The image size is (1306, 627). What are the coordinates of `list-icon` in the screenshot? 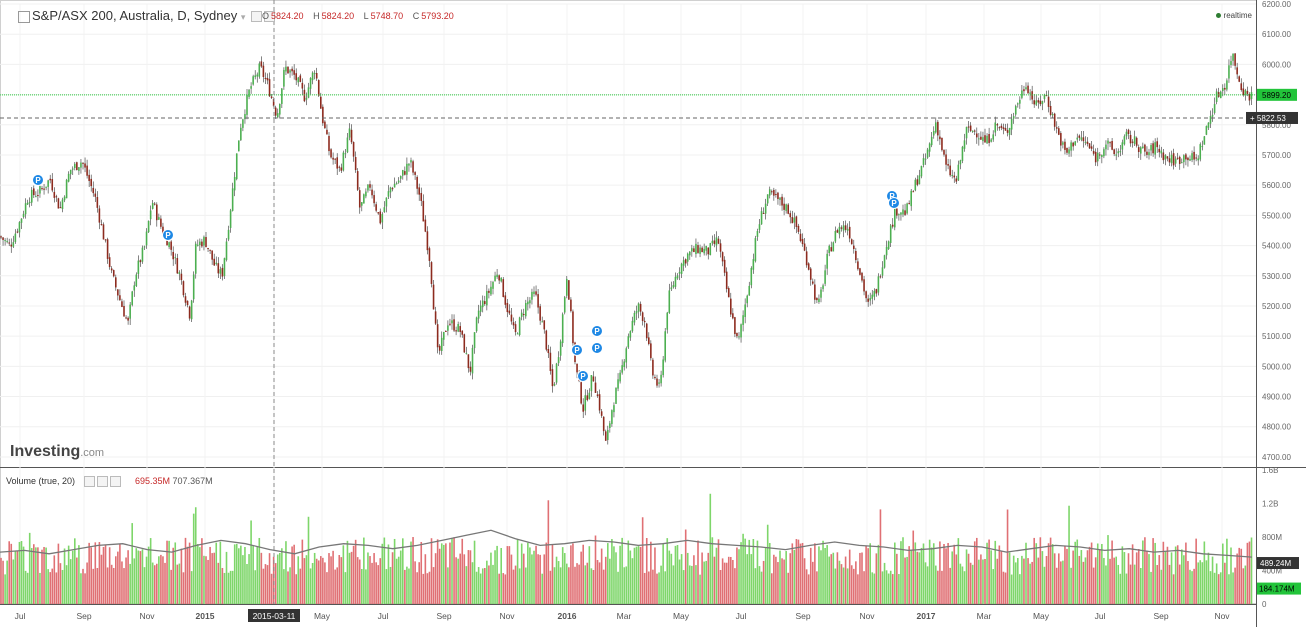 It's located at (24, 16).